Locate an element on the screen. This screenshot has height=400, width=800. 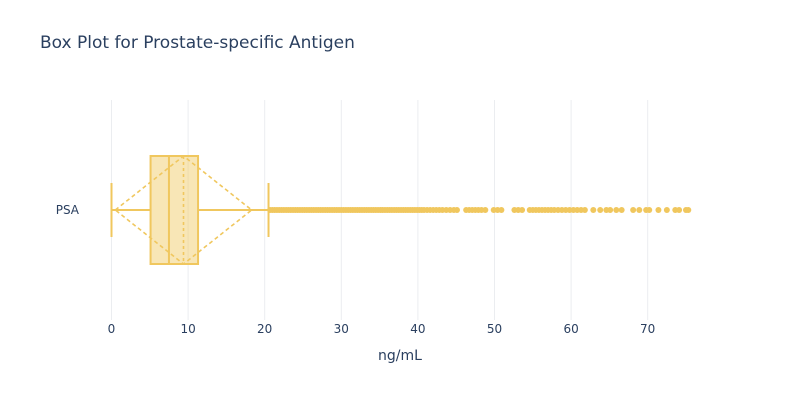
x-tick-label: 20 is located at coordinates (264, 329).